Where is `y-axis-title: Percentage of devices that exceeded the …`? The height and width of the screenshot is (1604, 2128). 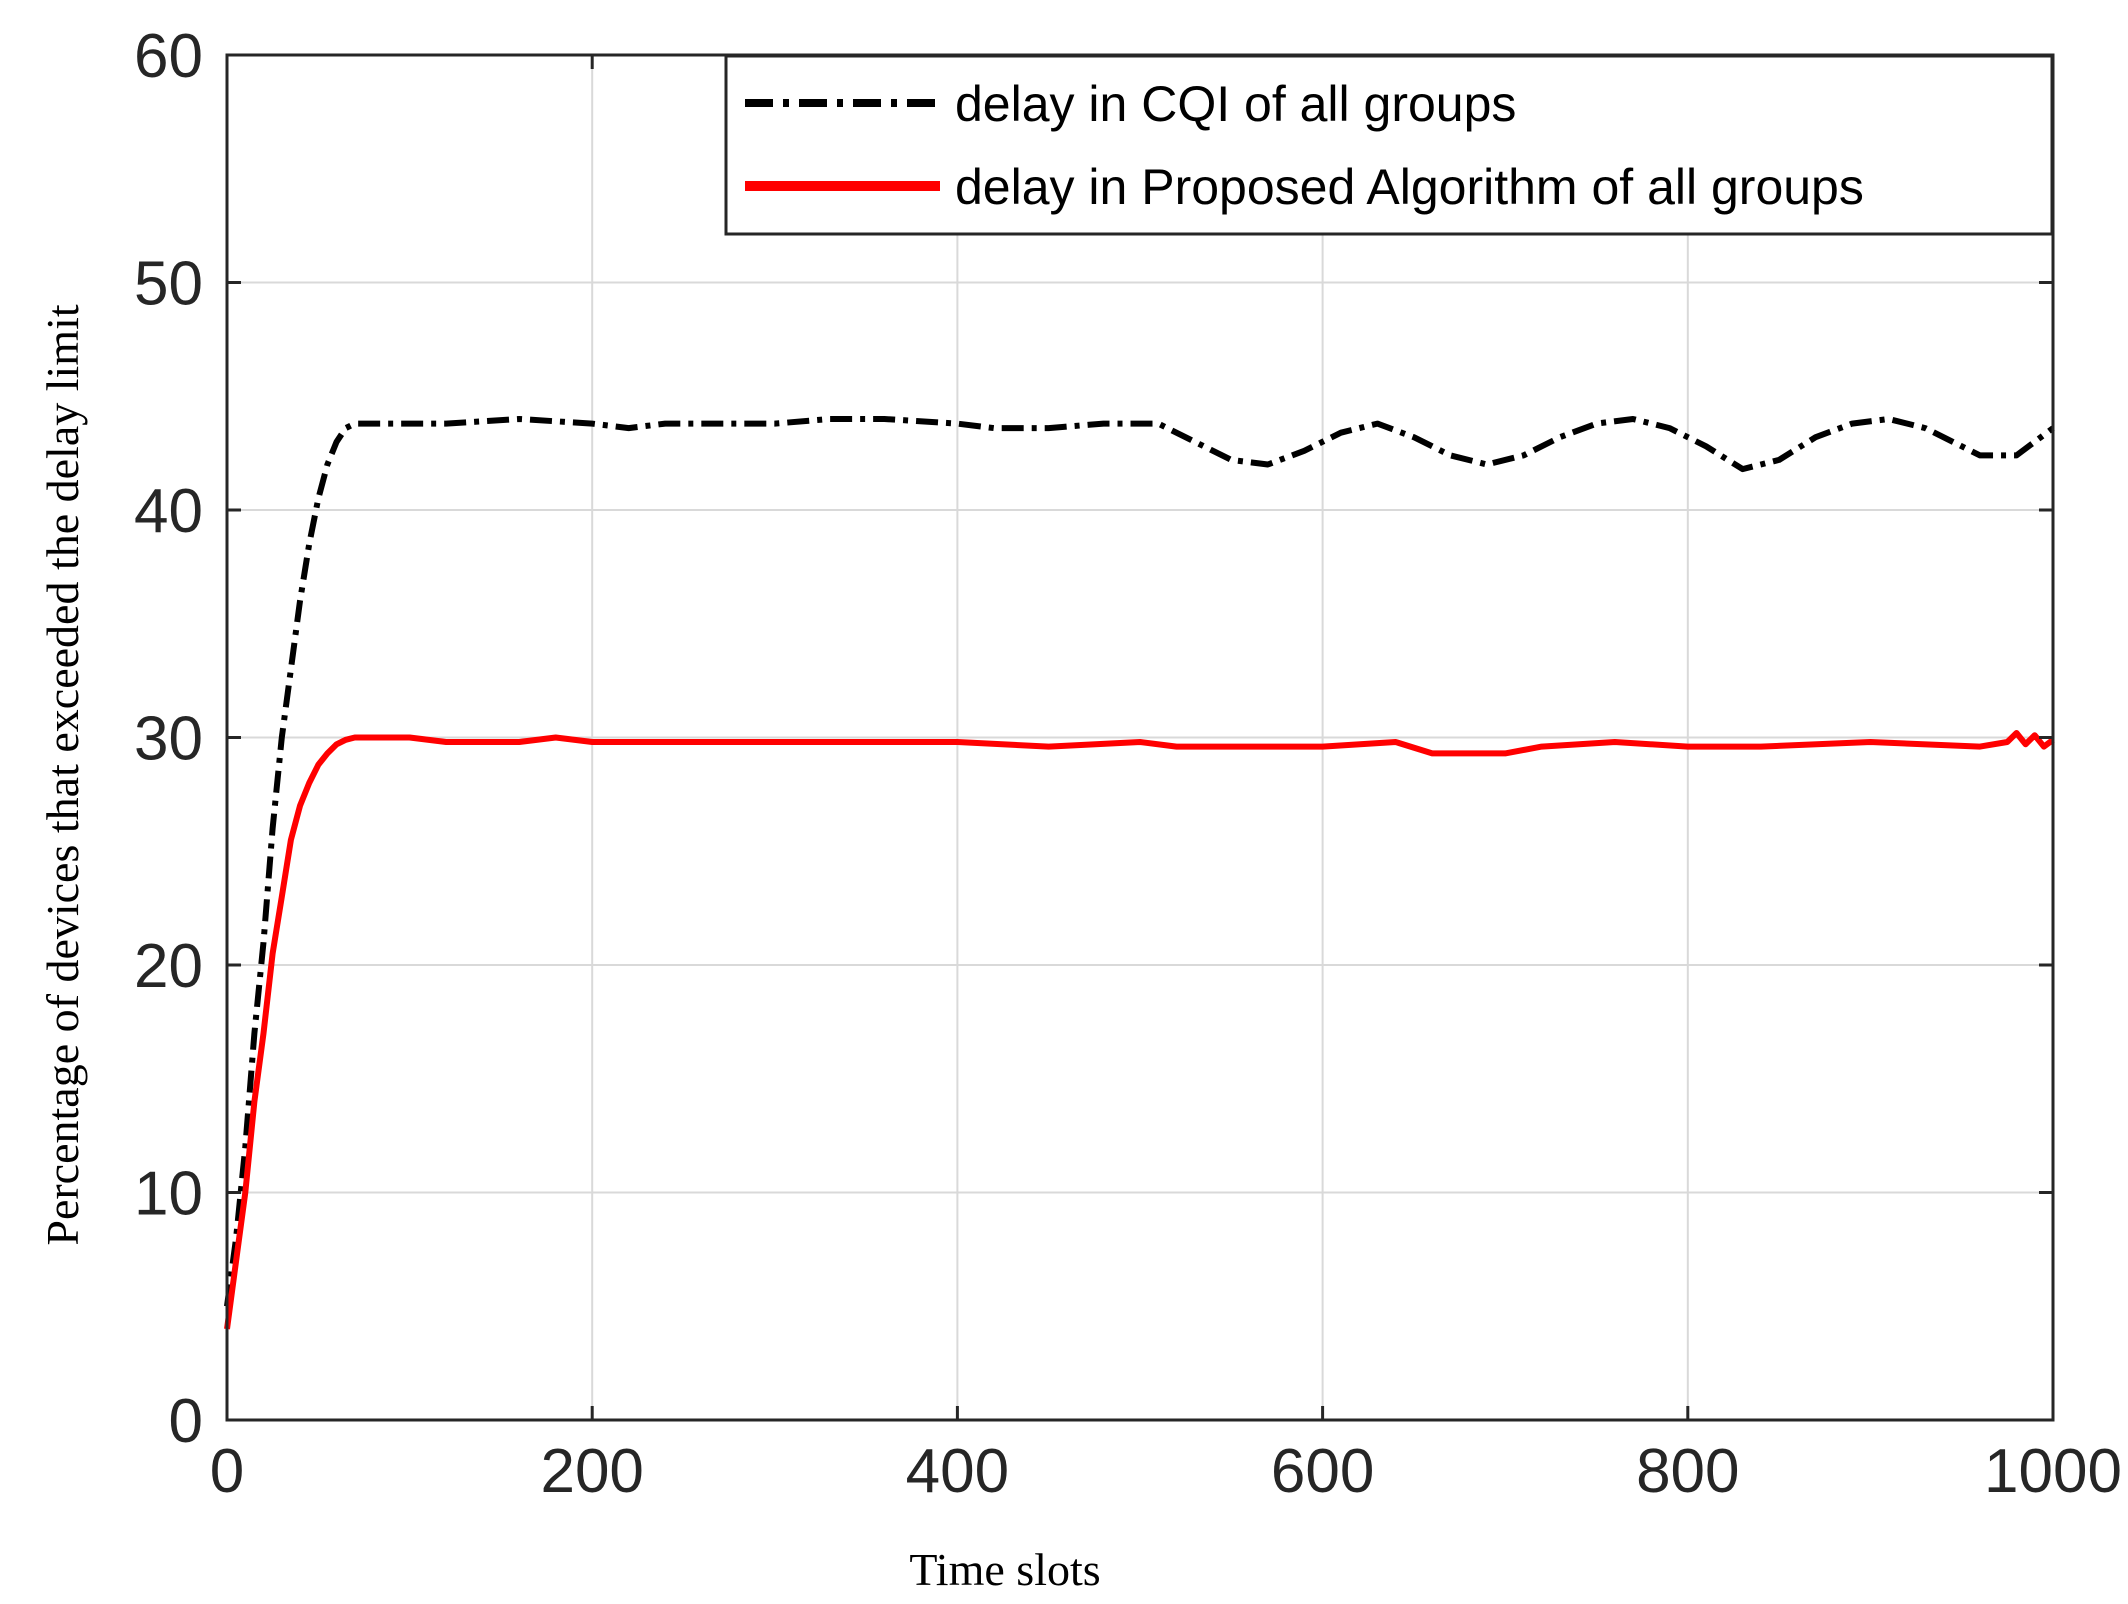
y-axis-title: Percentage of devices that exceeded the … is located at coordinates (62, 775).